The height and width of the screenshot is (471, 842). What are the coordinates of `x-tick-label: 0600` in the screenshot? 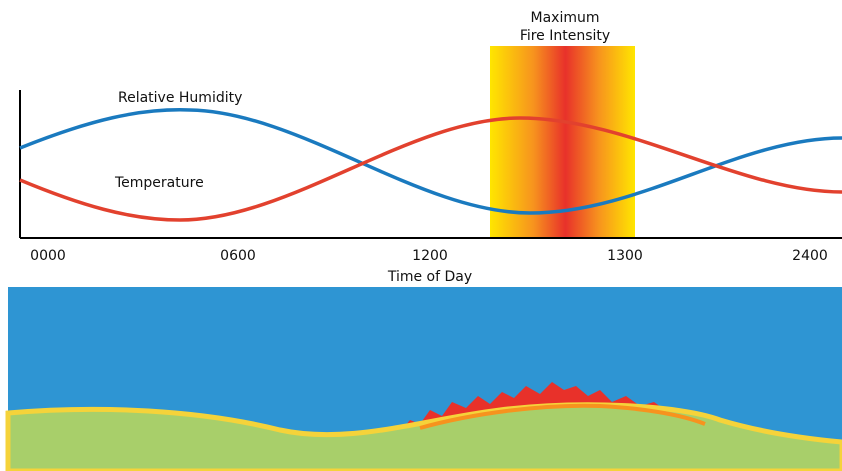 It's located at (238, 256).